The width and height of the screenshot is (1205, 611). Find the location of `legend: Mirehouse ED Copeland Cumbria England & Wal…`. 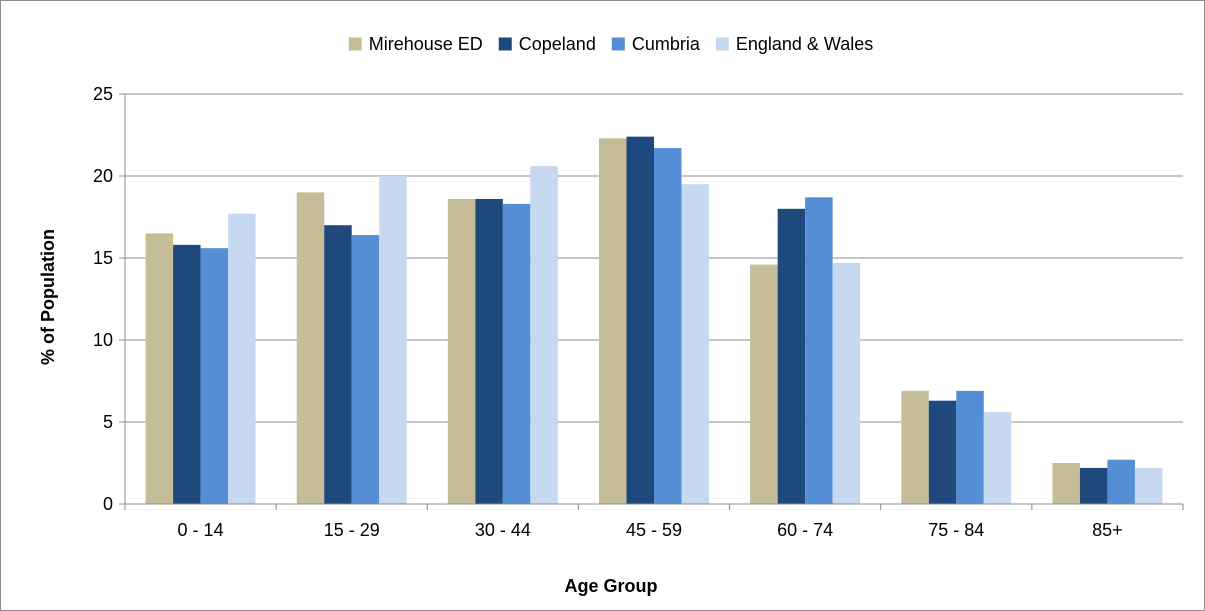

legend: Mirehouse ED Copeland Cumbria England & Wal… is located at coordinates (610, 44).